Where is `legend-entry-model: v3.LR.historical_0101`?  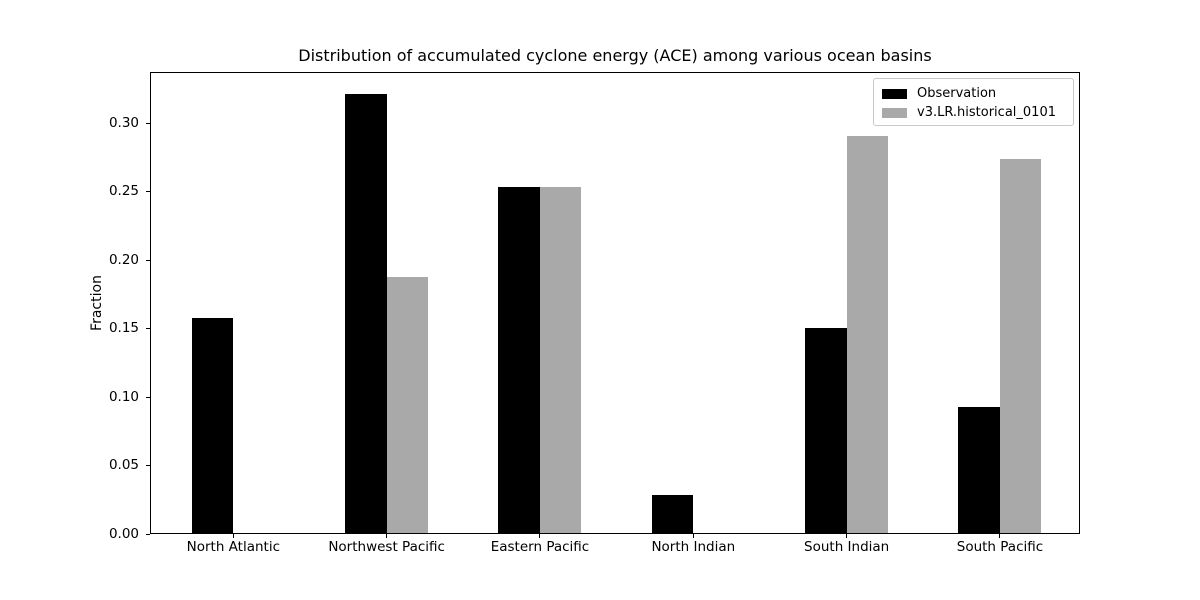
legend-entry-model: v3.LR.historical_0101 is located at coordinates (973, 112).